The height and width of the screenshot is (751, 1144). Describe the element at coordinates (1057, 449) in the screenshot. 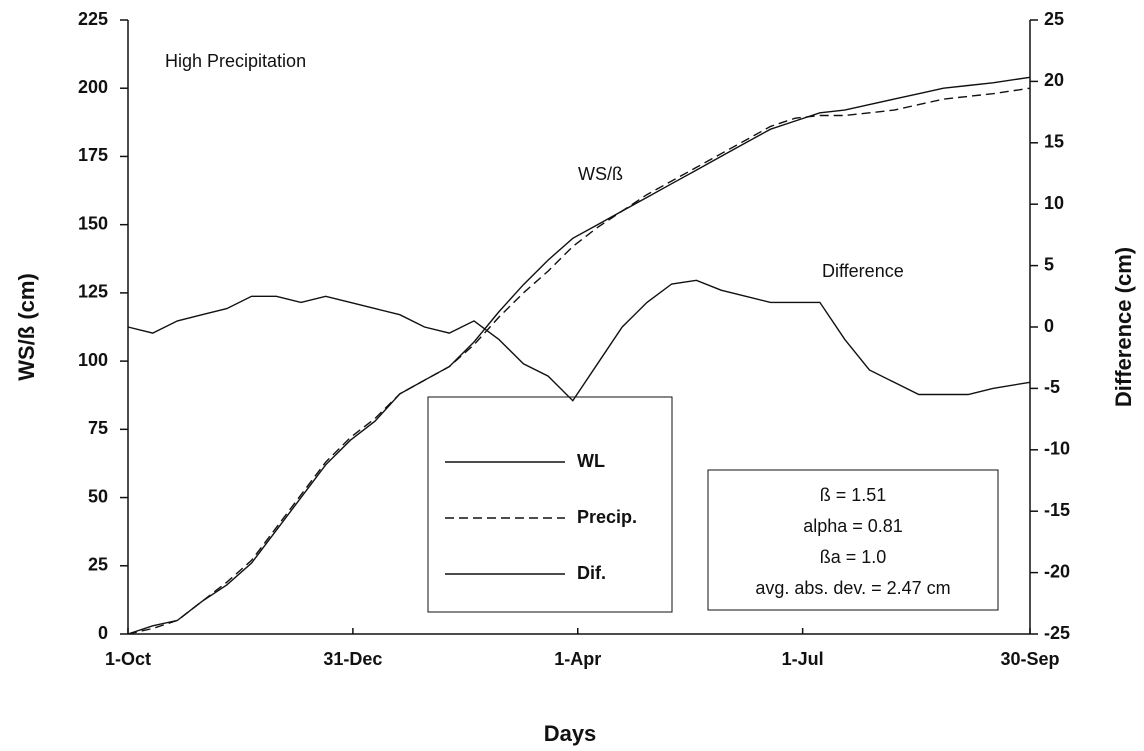

I see `y2-tick-label: -10` at that location.